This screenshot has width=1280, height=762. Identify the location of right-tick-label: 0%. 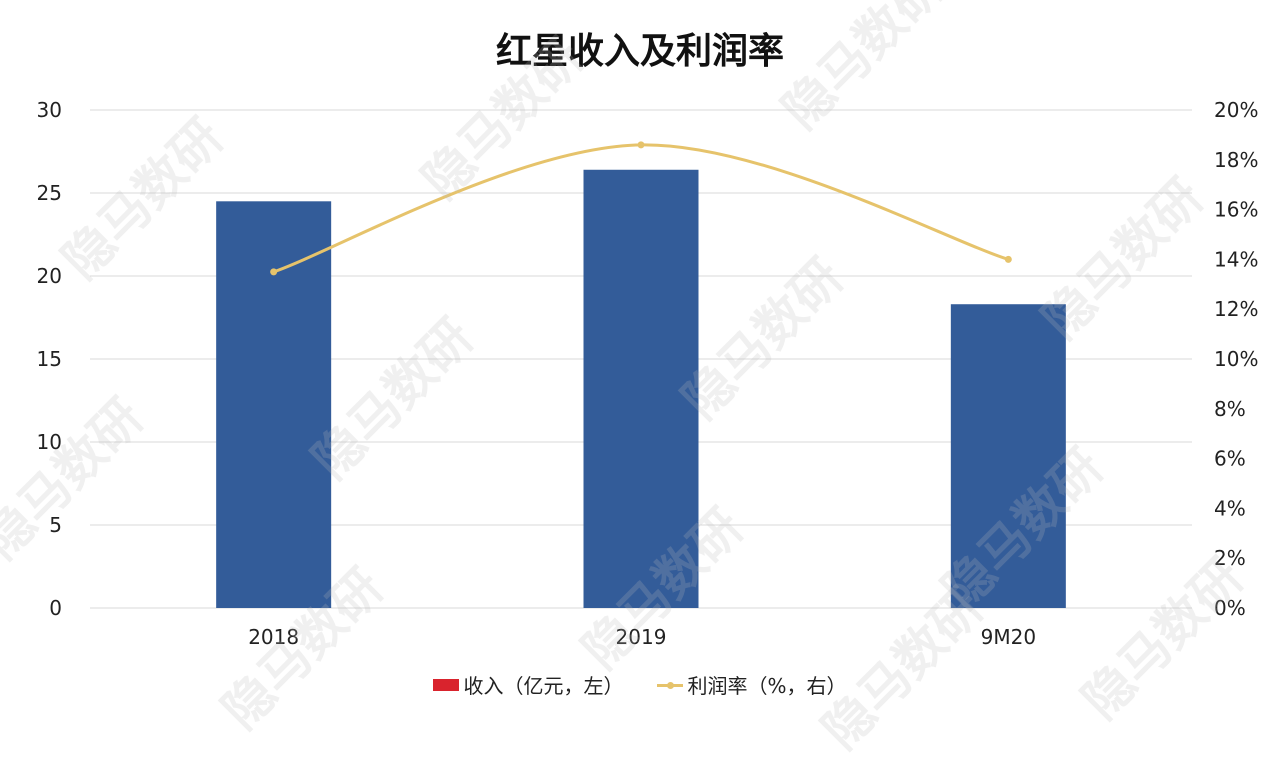
(1230, 608).